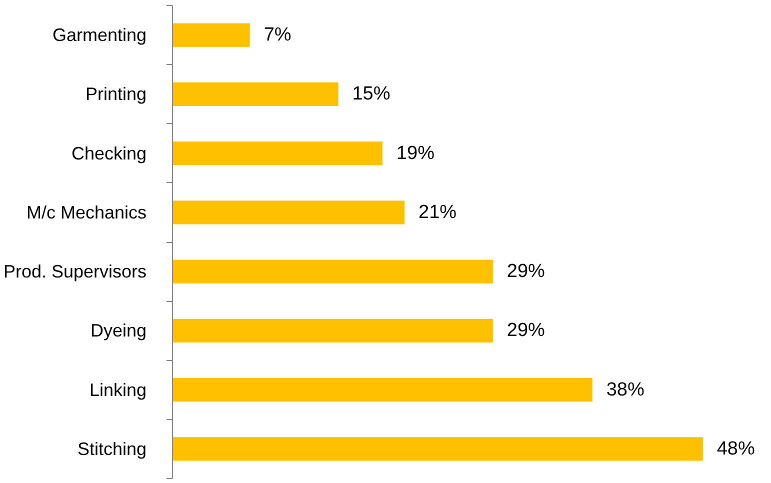 The image size is (771, 483). What do you see at coordinates (99, 35) in the screenshot?
I see `y-tick-label: Garmenting` at bounding box center [99, 35].